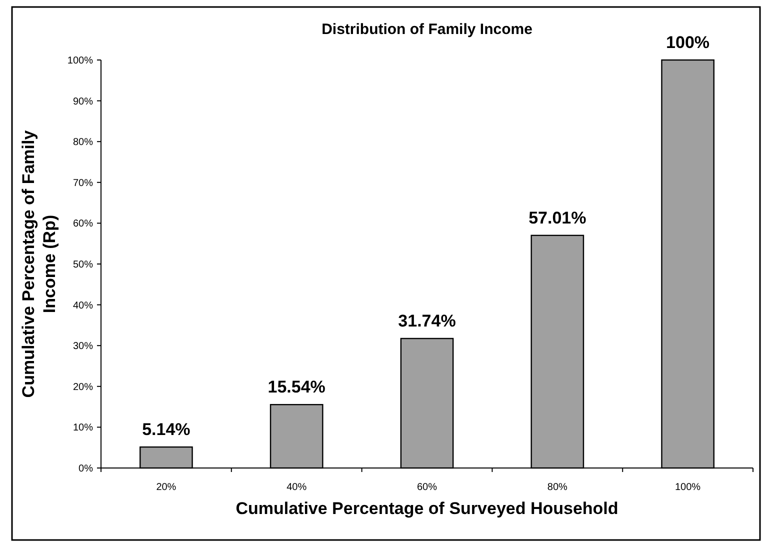 This screenshot has height=544, width=763. Describe the element at coordinates (83, 306) in the screenshot. I see `y-tick-label: 40%` at that location.